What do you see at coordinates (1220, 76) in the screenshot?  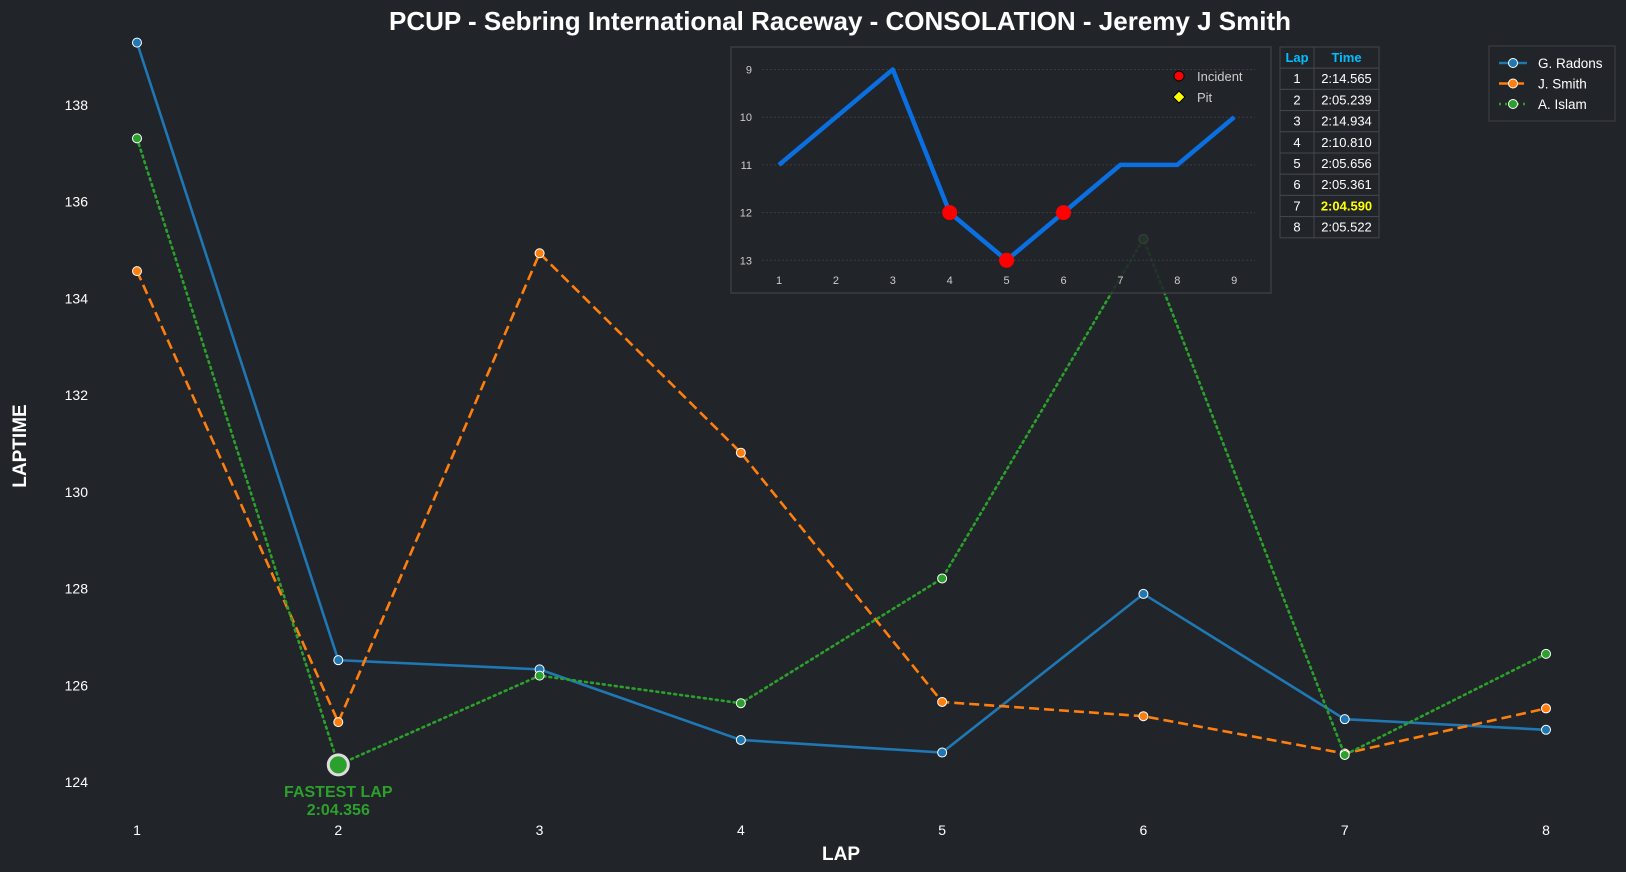 I see `incident-legend-label: Incident` at bounding box center [1220, 76].